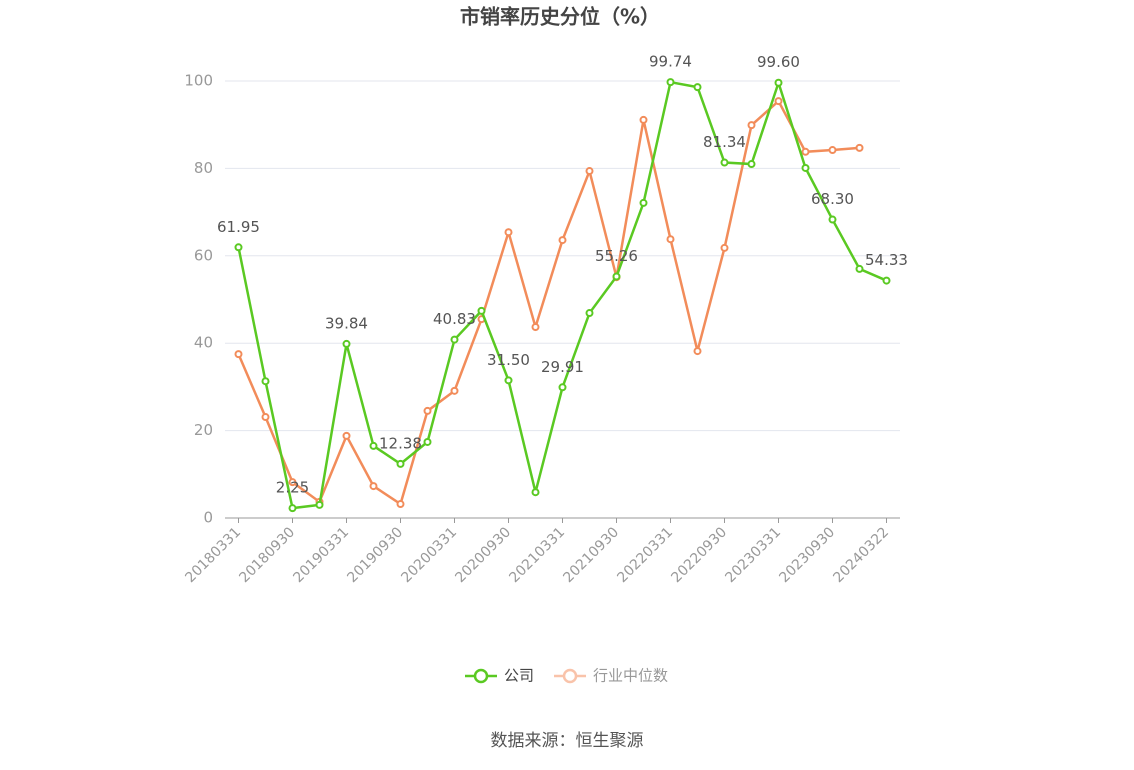 Image resolution: width=1134 pixels, height=770 pixels. I want to click on legend: 公司 行业中位数, so click(566, 676).